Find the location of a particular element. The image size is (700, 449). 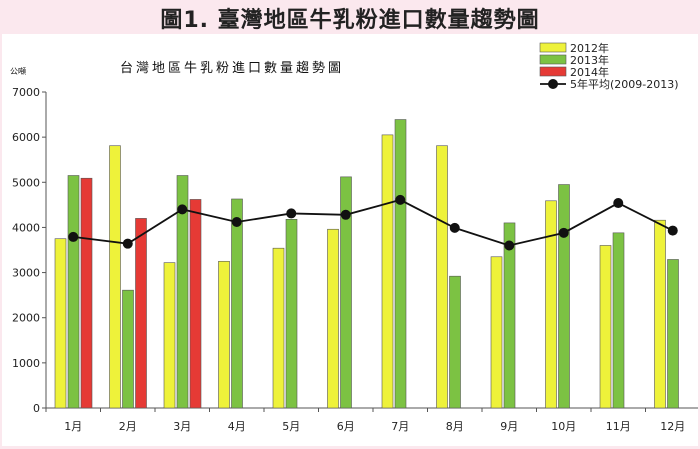

x-tick-label: 2月 is located at coordinates (128, 426).